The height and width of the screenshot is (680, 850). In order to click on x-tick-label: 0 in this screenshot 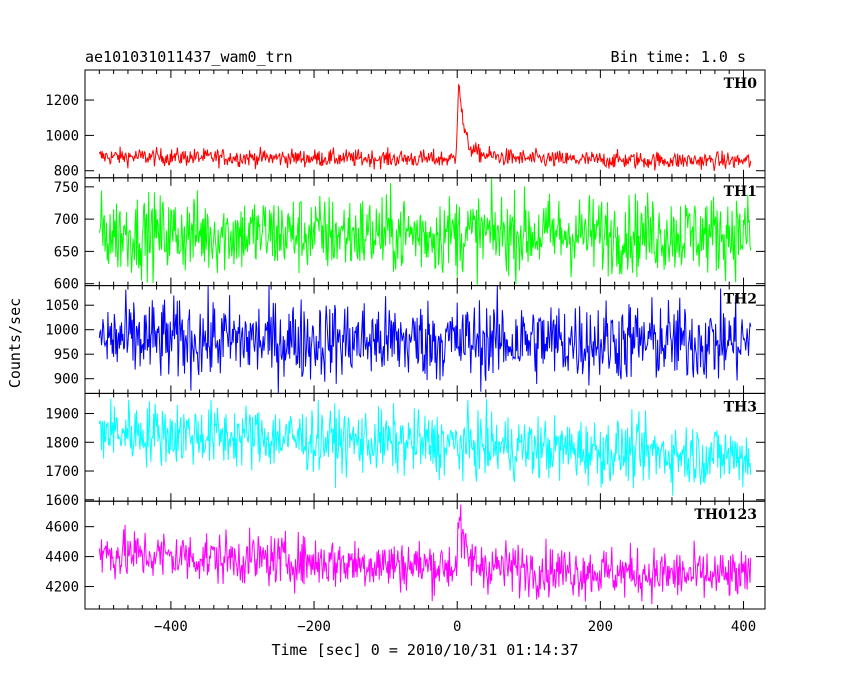, I will do `click(457, 627)`.